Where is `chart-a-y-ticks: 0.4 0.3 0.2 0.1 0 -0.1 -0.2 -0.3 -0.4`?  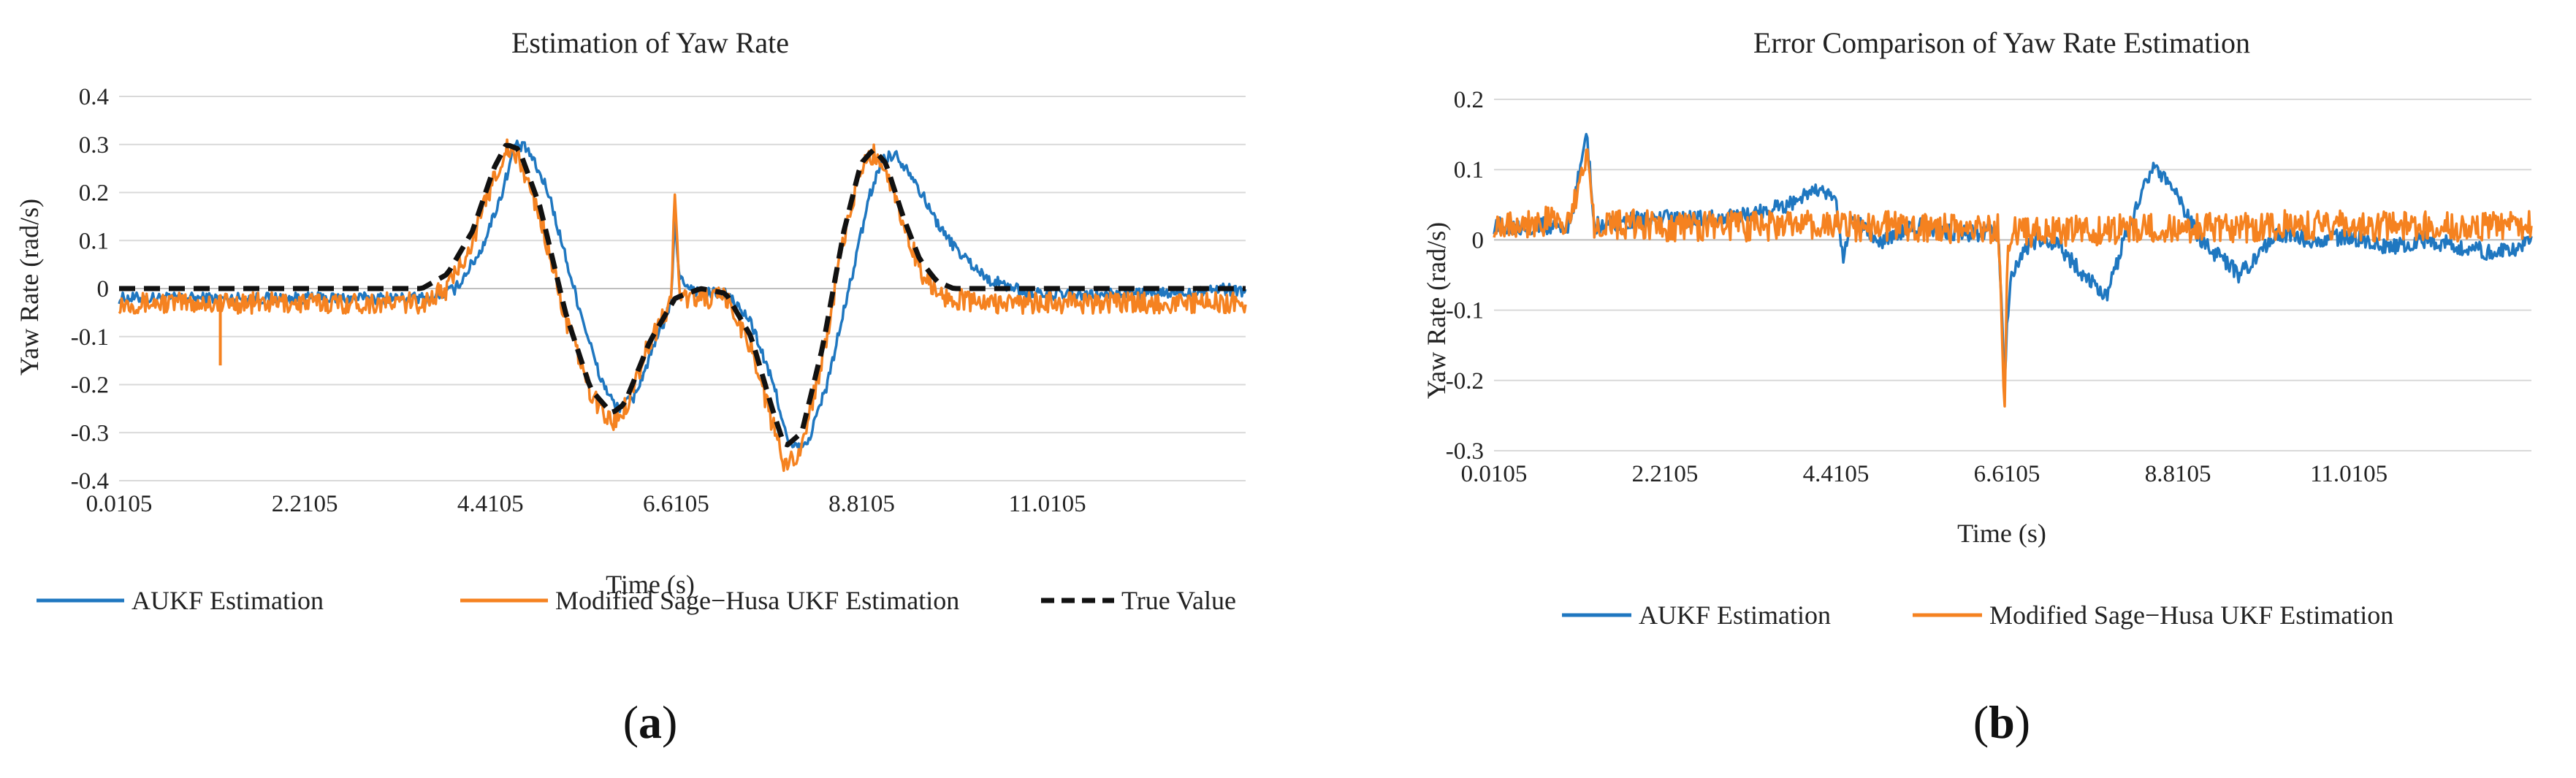 chart-a-y-ticks: 0.4 0.3 0.2 0.1 0 -0.1 -0.2 -0.3 -0.4 is located at coordinates (90, 289).